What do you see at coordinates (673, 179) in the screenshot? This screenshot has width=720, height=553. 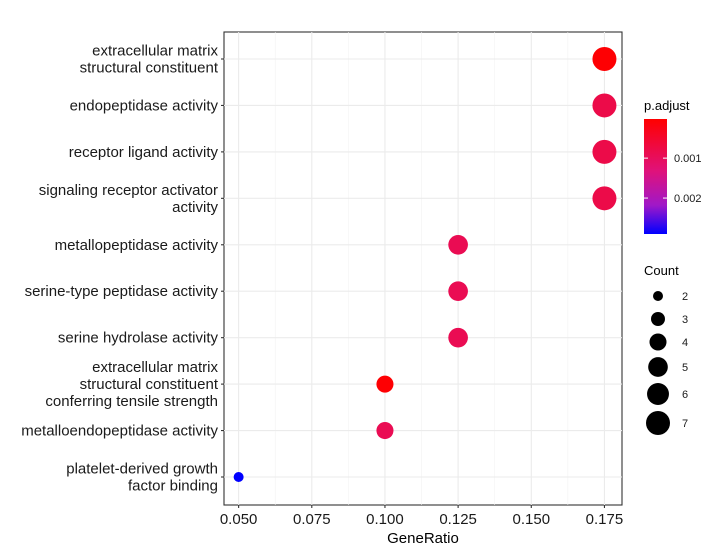 I see `color-bar-ticks: 0.001 0.002` at bounding box center [673, 179].